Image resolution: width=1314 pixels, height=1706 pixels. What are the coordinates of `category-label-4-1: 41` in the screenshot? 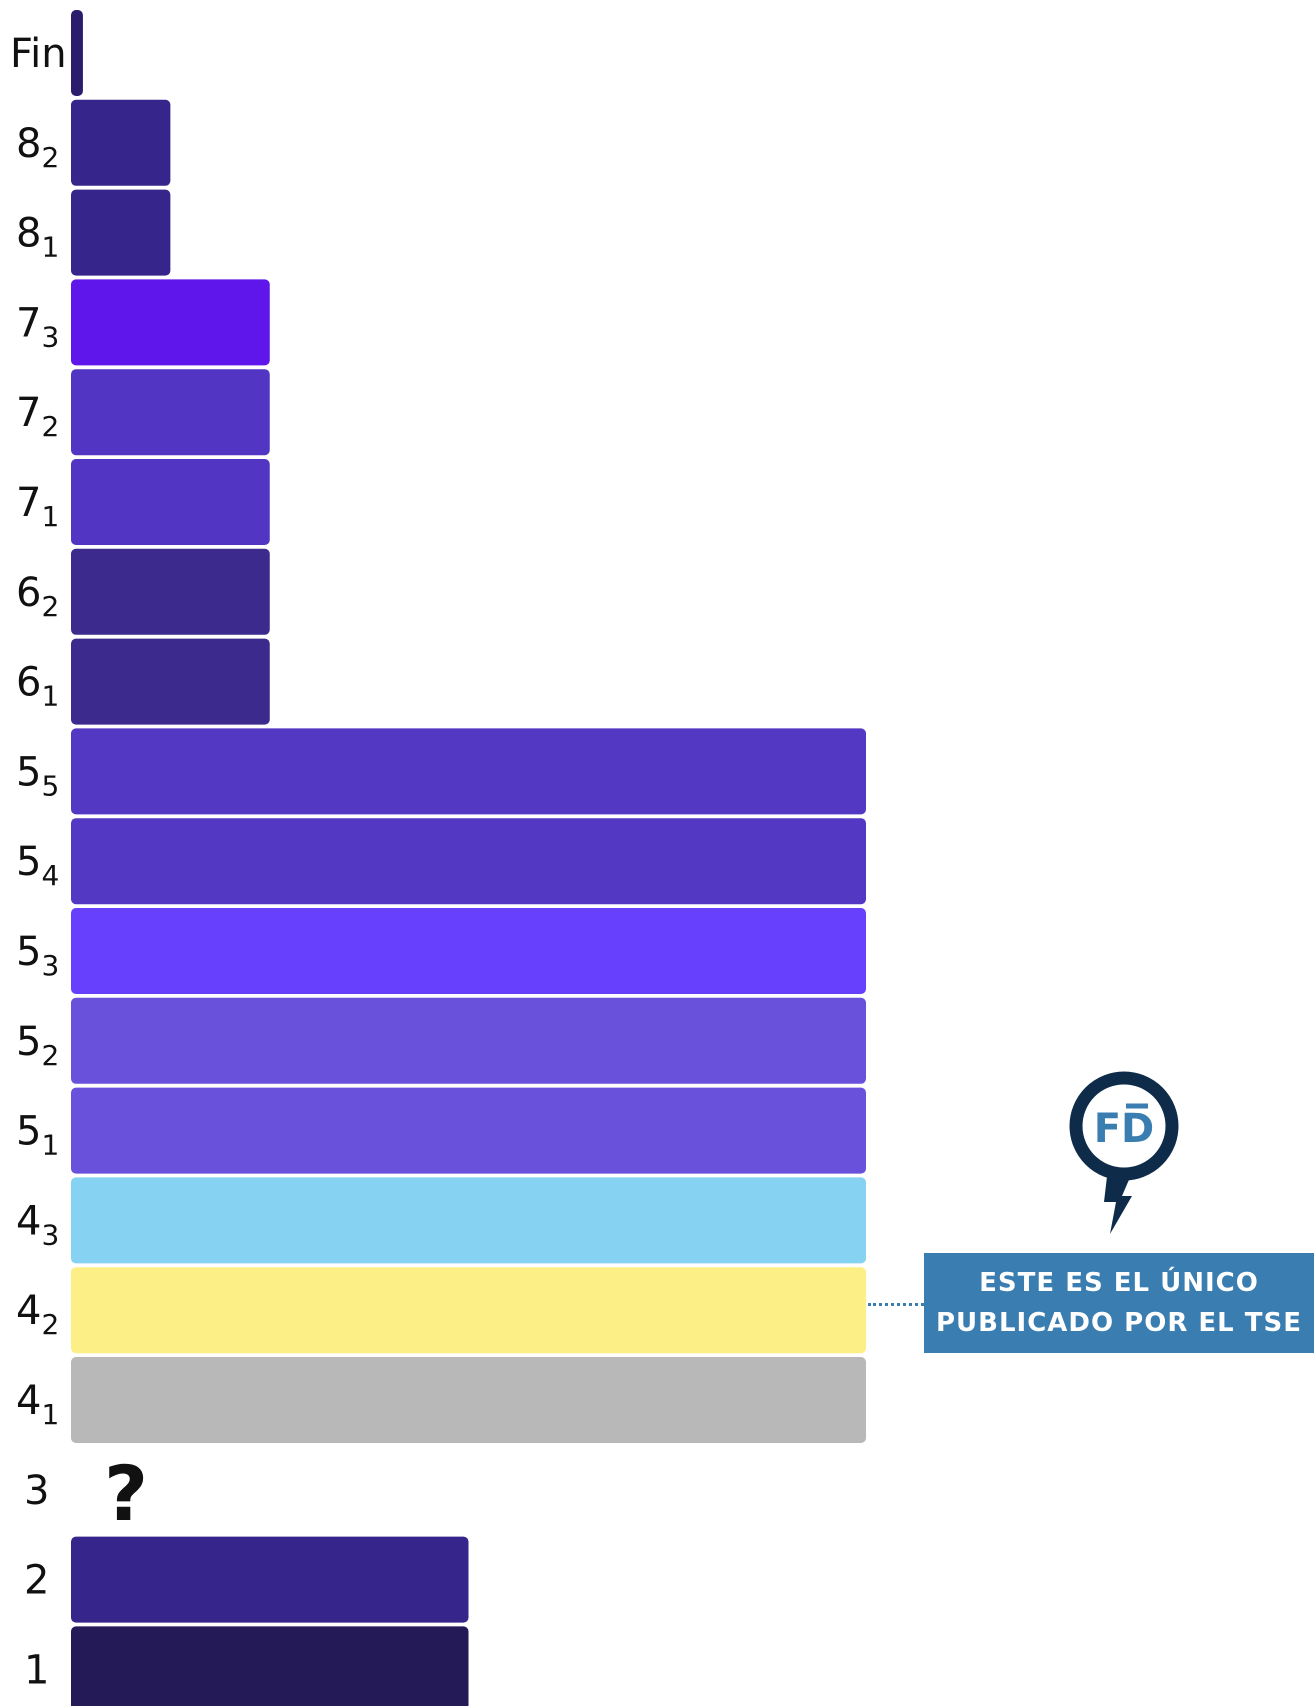 It's located at (37, 1404).